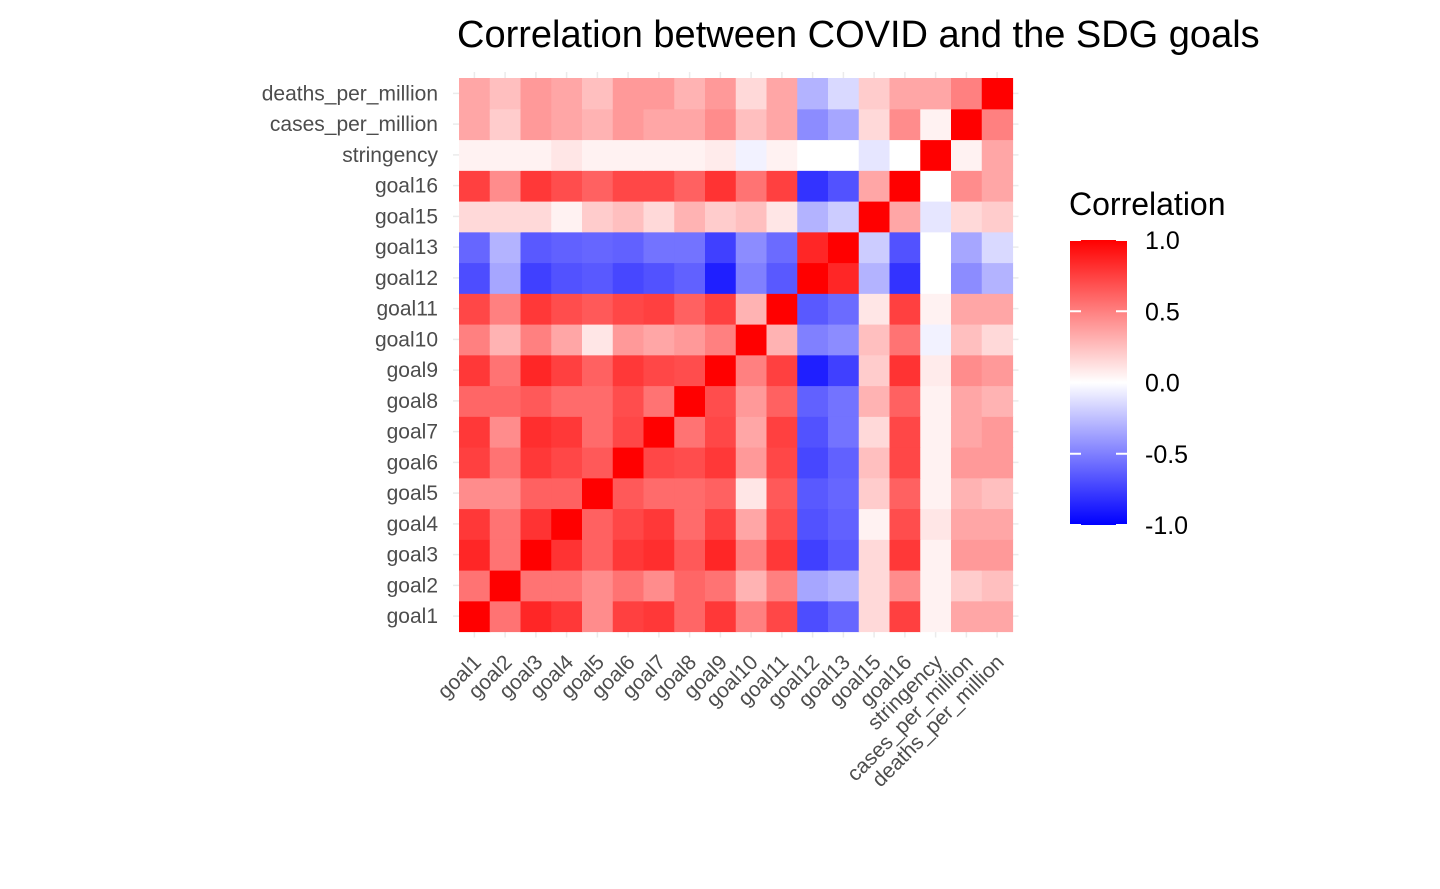 This screenshot has height=889, width=1440. What do you see at coordinates (690, 401) in the screenshot?
I see `heatmap-cell-goal8-goal8` at bounding box center [690, 401].